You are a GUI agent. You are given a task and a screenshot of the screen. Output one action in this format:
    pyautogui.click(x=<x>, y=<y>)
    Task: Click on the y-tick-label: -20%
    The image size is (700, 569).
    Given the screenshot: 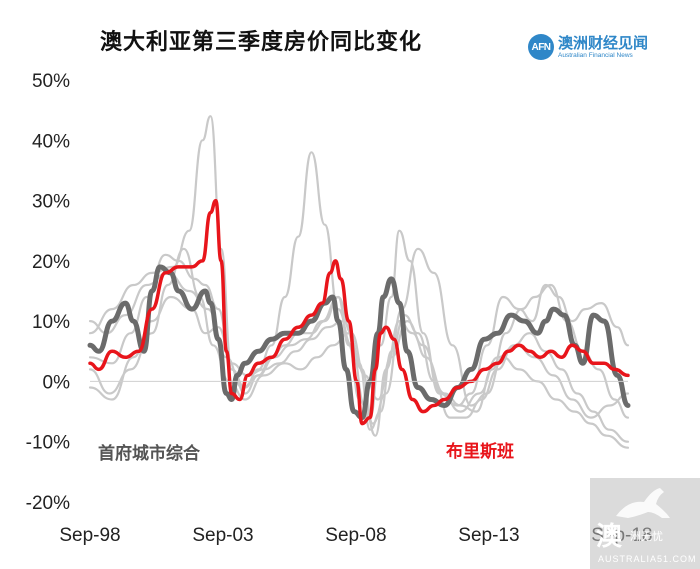 What is the action you would take?
    pyautogui.click(x=48, y=503)
    